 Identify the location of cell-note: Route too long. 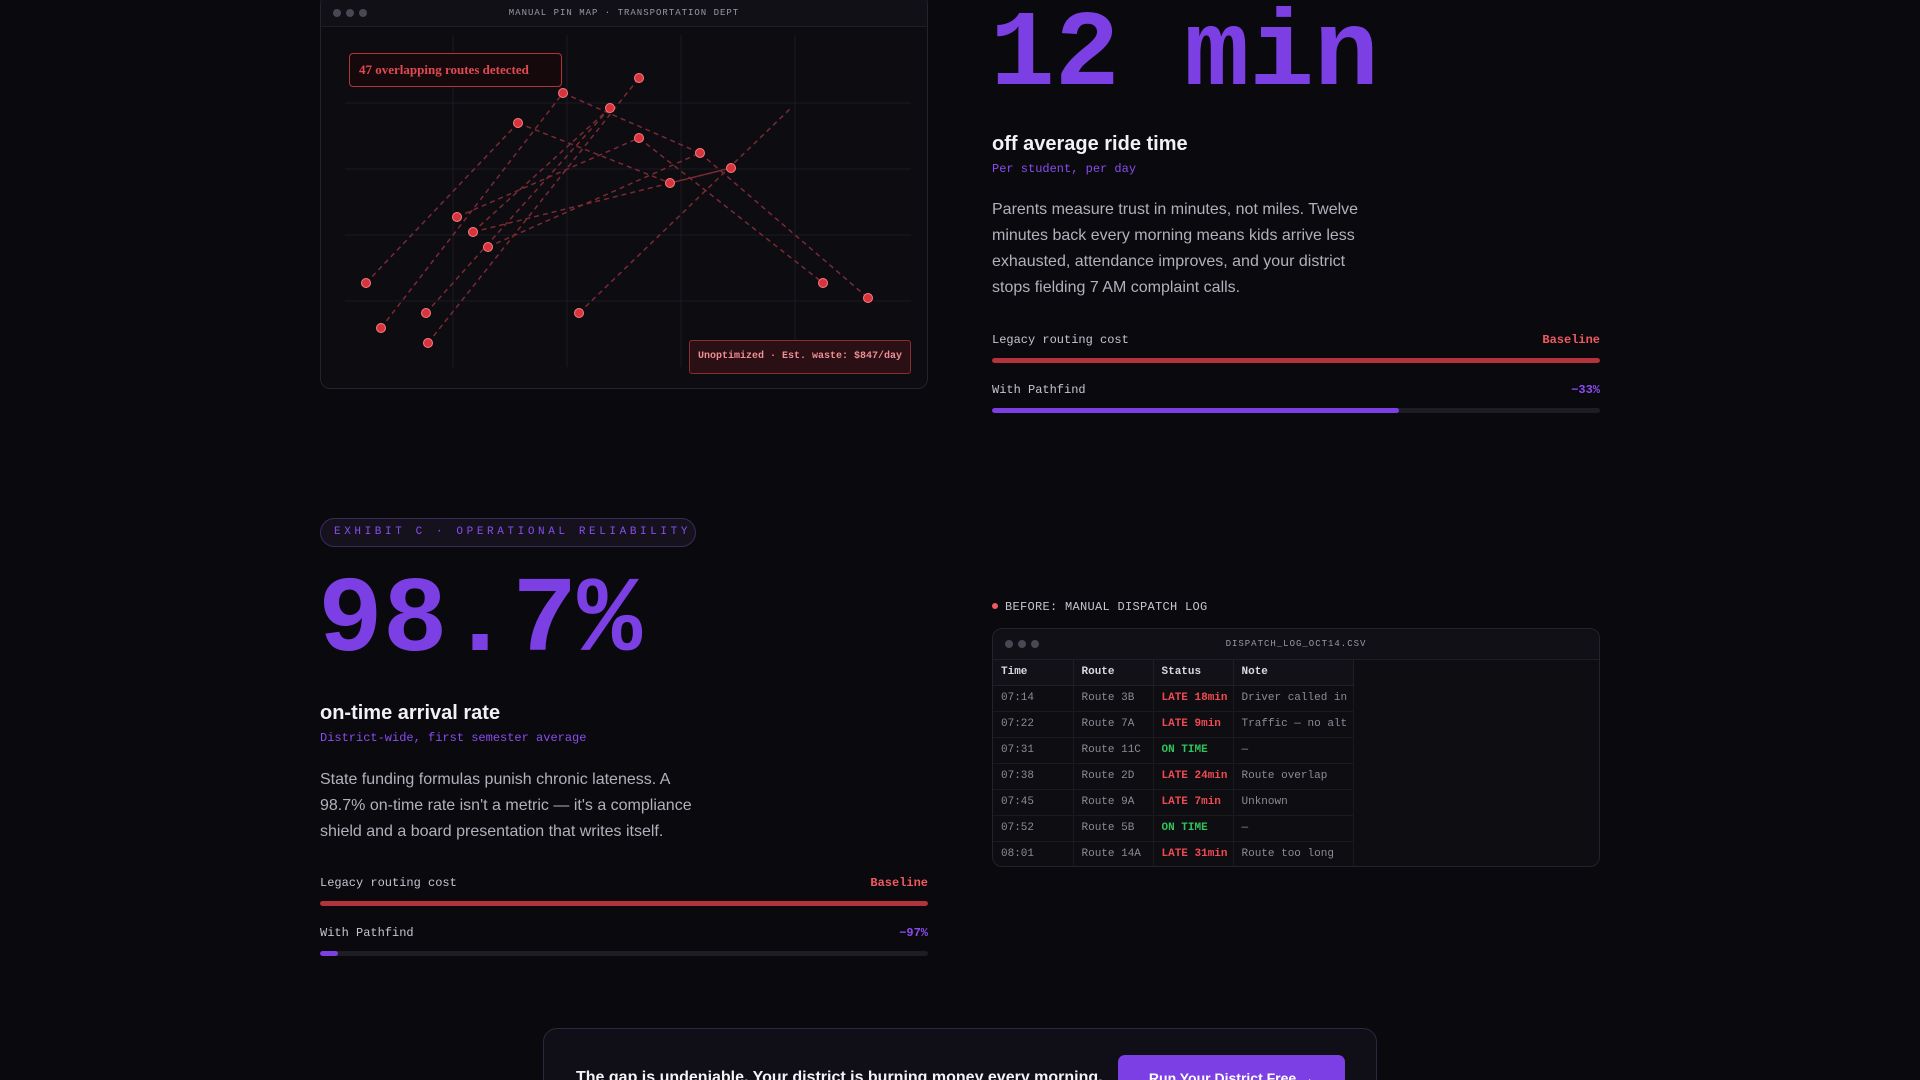
(1293, 853).